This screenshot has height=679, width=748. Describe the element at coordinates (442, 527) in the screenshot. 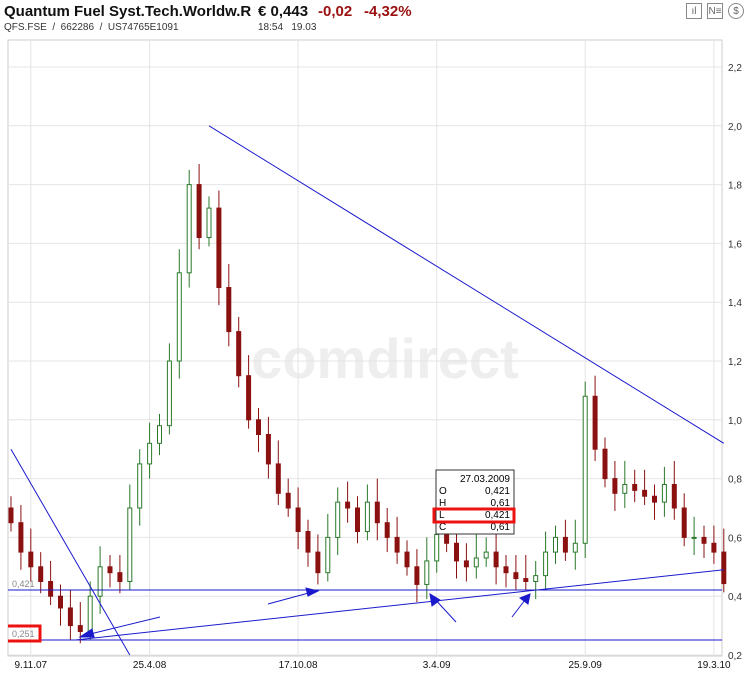

I see `tooltip-key: C` at that location.